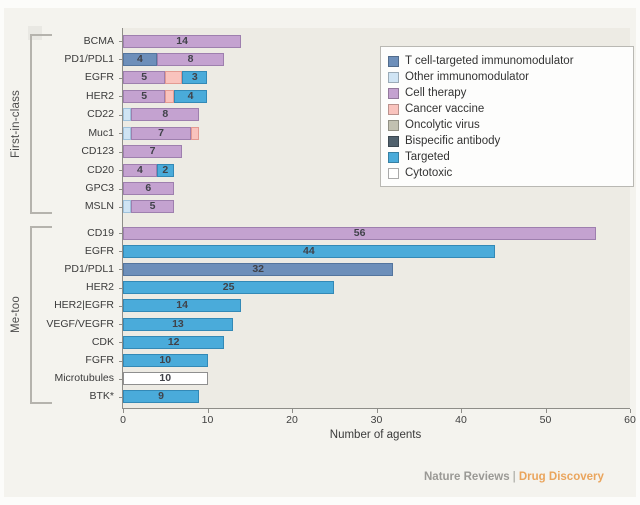  I want to click on x-axis-tick-label: 10, so click(207, 420).